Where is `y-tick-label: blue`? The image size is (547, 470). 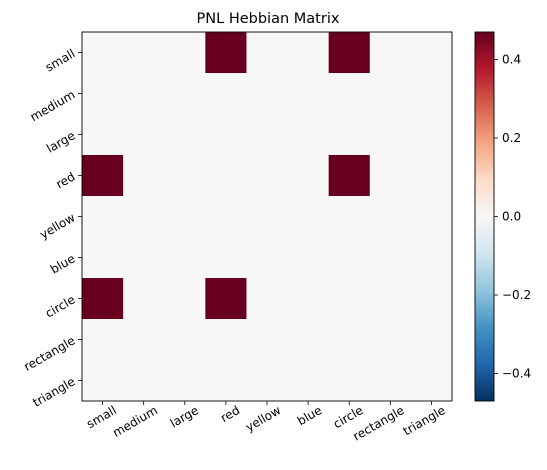
y-tick-label: blue is located at coordinates (62, 263).